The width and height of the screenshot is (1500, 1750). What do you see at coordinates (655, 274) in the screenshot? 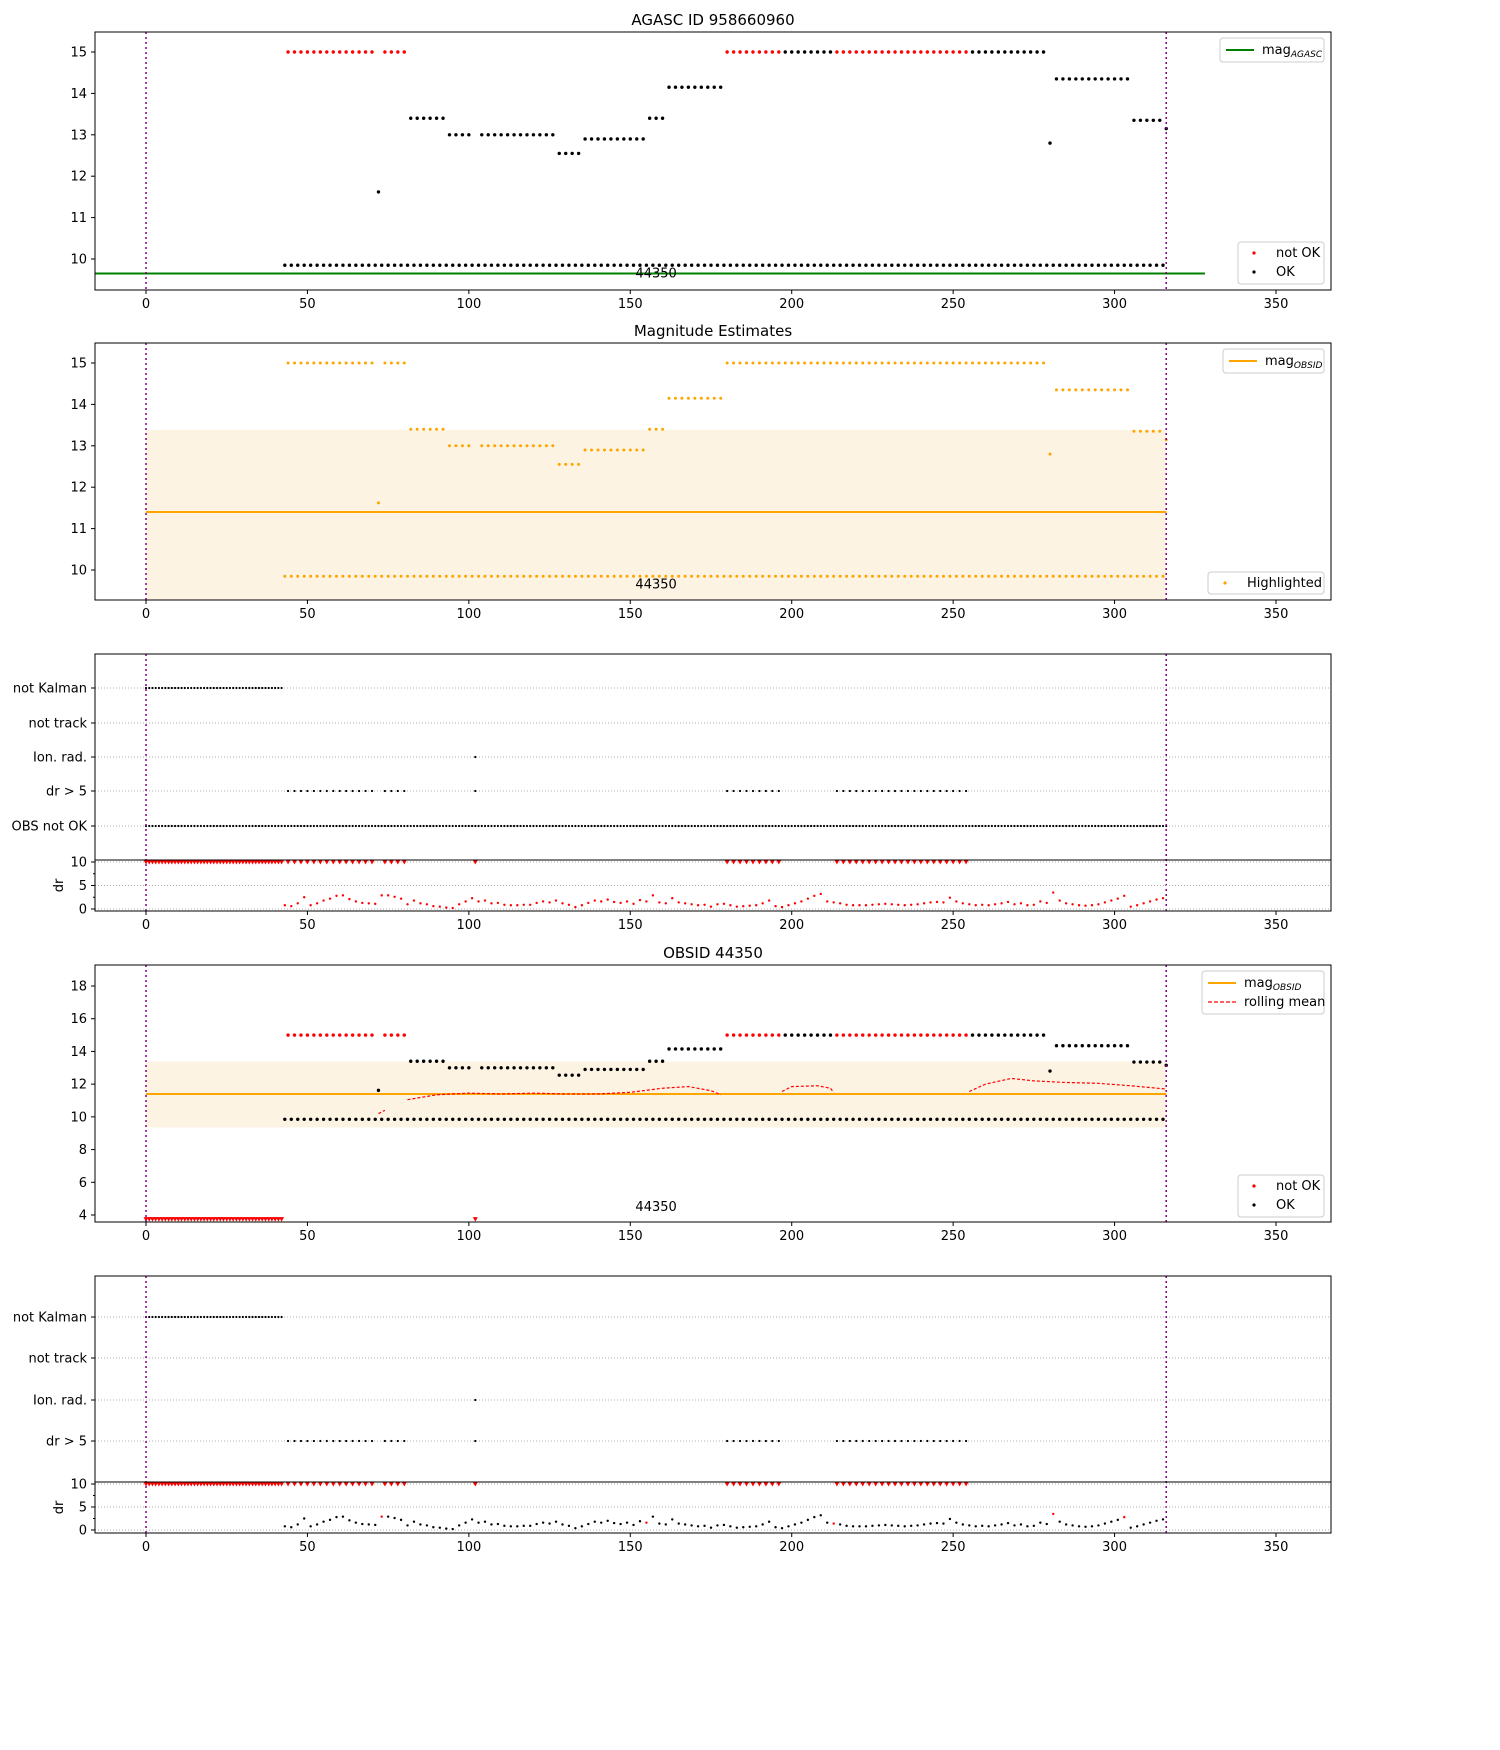
I see `obsid-annotation: 44350` at bounding box center [655, 274].